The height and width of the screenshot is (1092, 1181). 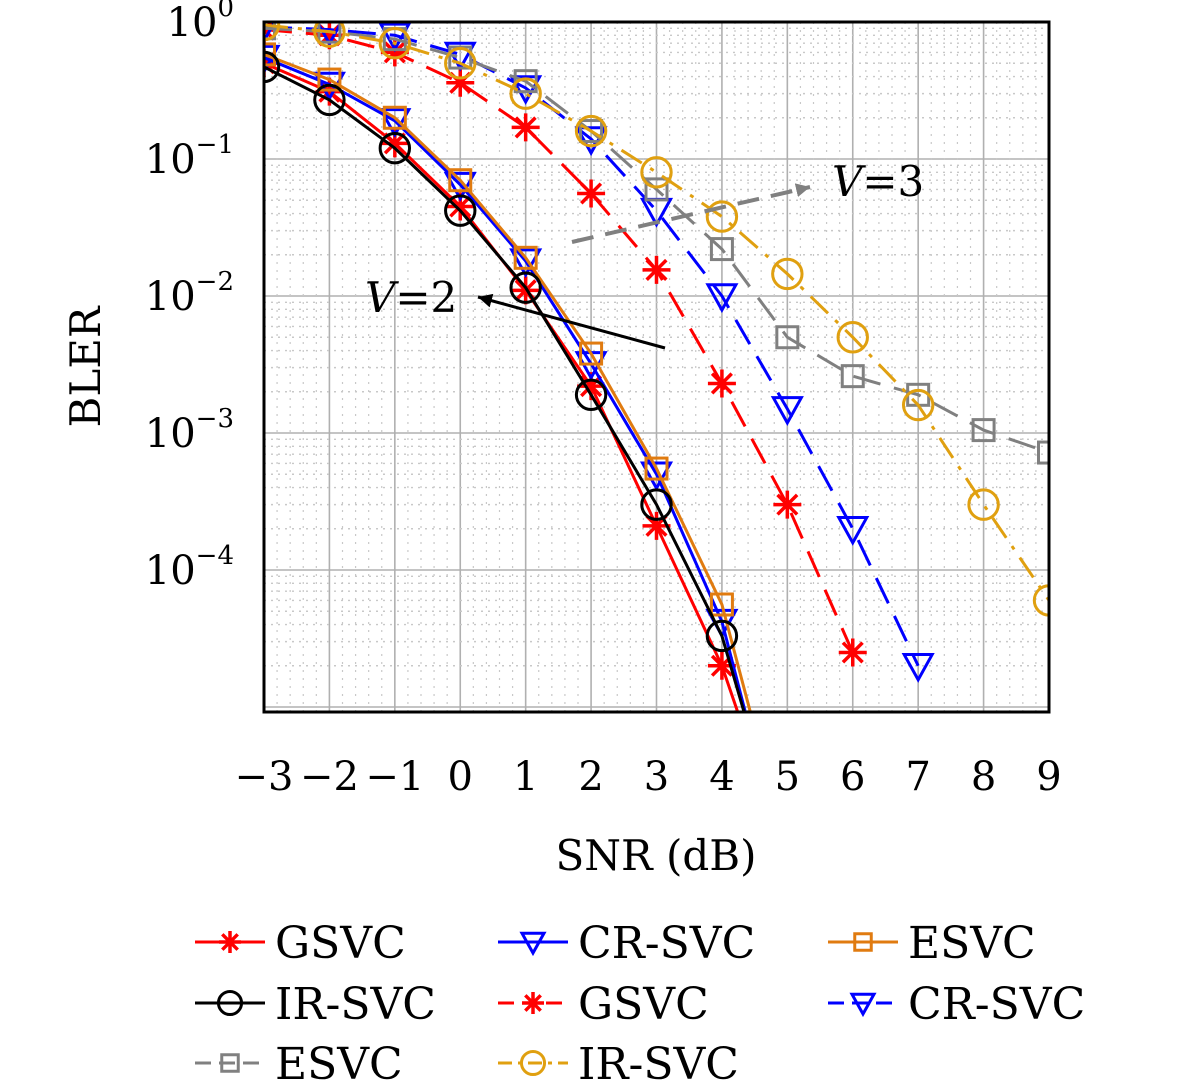 I want to click on x-ticks: −3 −2 −1 0 1 2 3 4 5 6 7 8 9, so click(x=648, y=777).